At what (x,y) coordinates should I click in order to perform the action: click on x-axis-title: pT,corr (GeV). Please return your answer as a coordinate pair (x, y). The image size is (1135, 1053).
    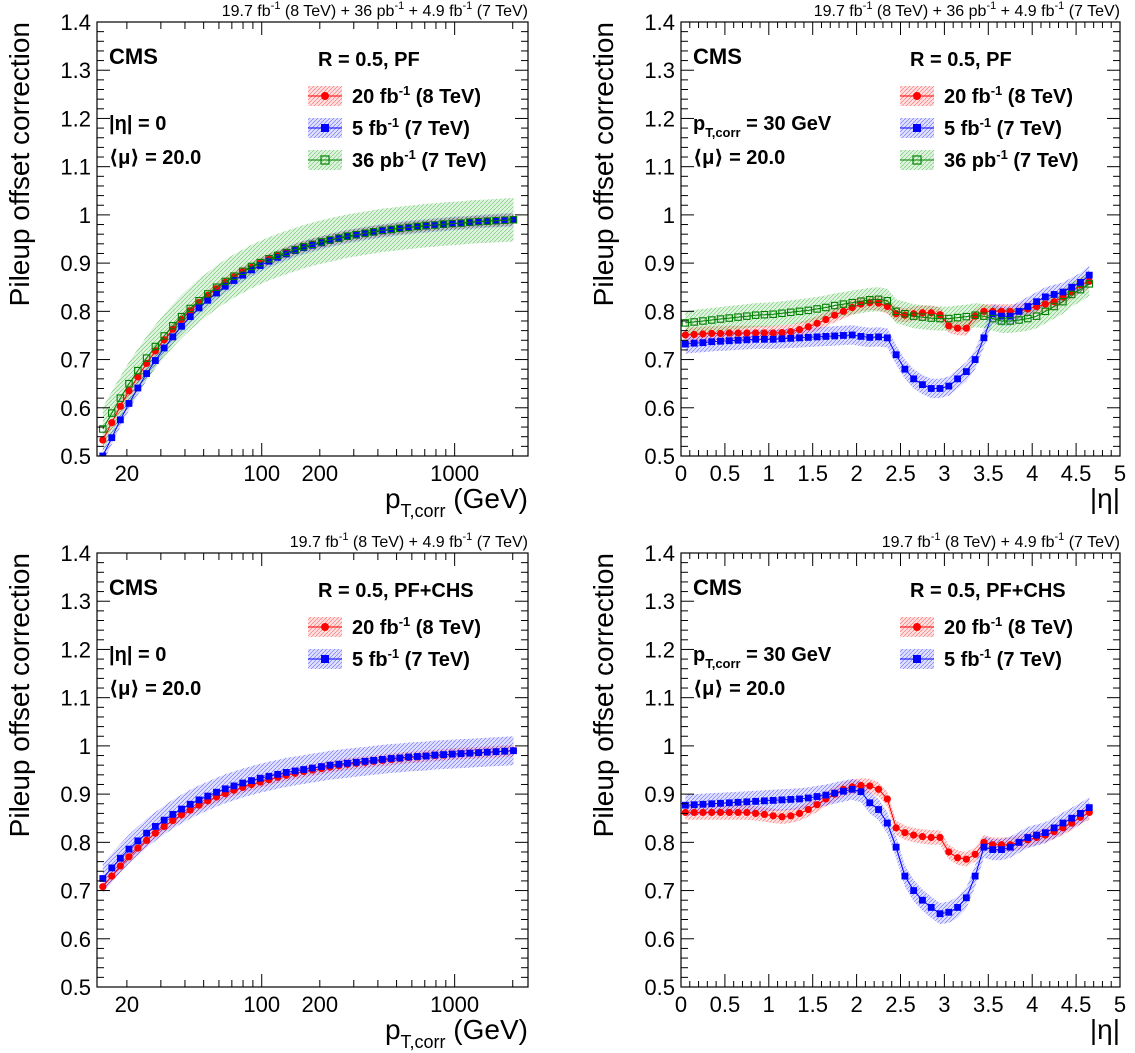
    Looking at the image, I should click on (456, 1033).